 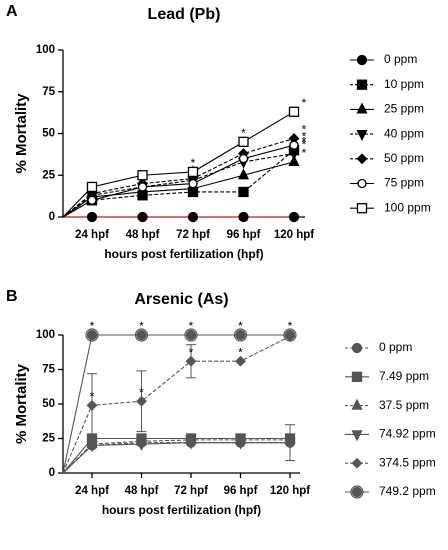 What do you see at coordinates (404, 376) in the screenshot?
I see `legend-label: 7.49 ppm` at bounding box center [404, 376].